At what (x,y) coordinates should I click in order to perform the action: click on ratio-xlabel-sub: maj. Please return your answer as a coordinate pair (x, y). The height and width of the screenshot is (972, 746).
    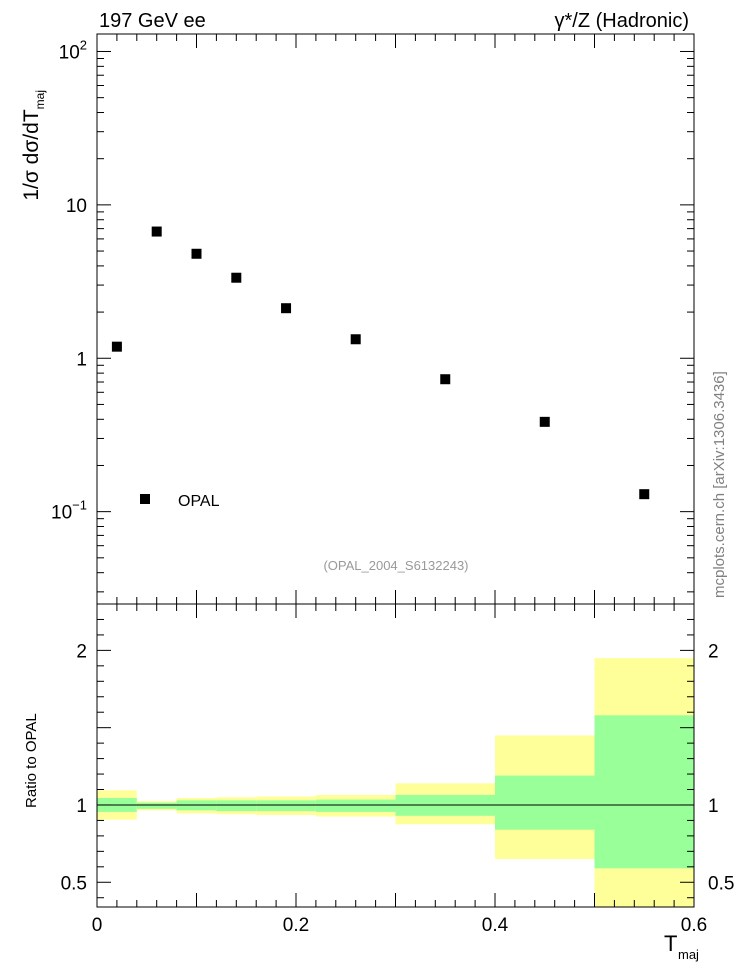
    Looking at the image, I should click on (688, 954).